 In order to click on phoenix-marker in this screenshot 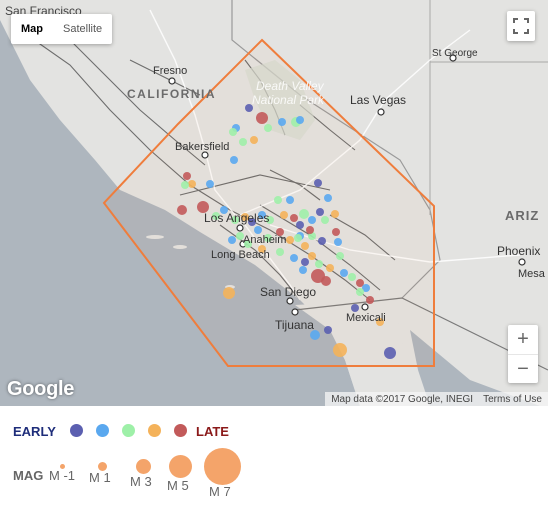, I will do `click(522, 262)`.